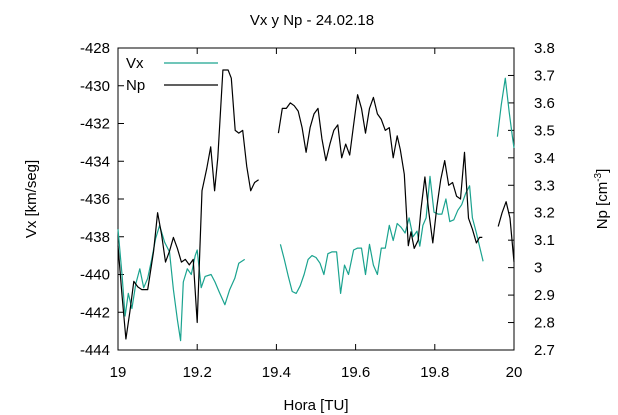  What do you see at coordinates (355, 372) in the screenshot?
I see `x-tick-label: 19.6` at bounding box center [355, 372].